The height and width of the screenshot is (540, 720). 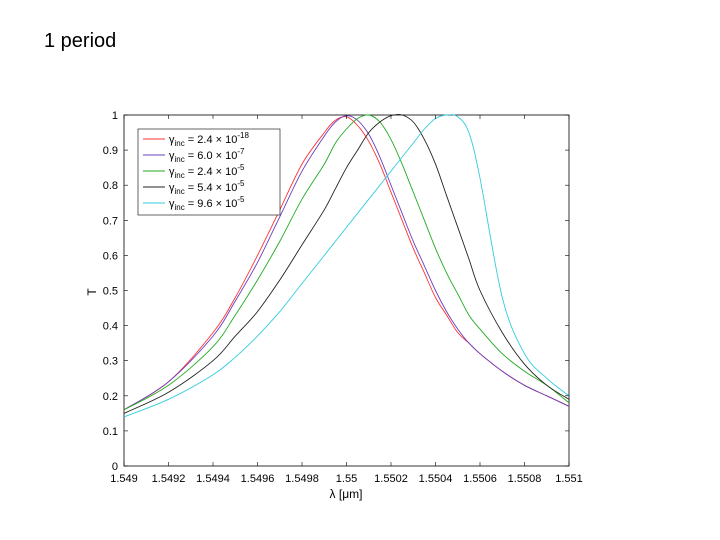 What do you see at coordinates (391, 479) in the screenshot?
I see `x-tick-label: 1.5502` at bounding box center [391, 479].